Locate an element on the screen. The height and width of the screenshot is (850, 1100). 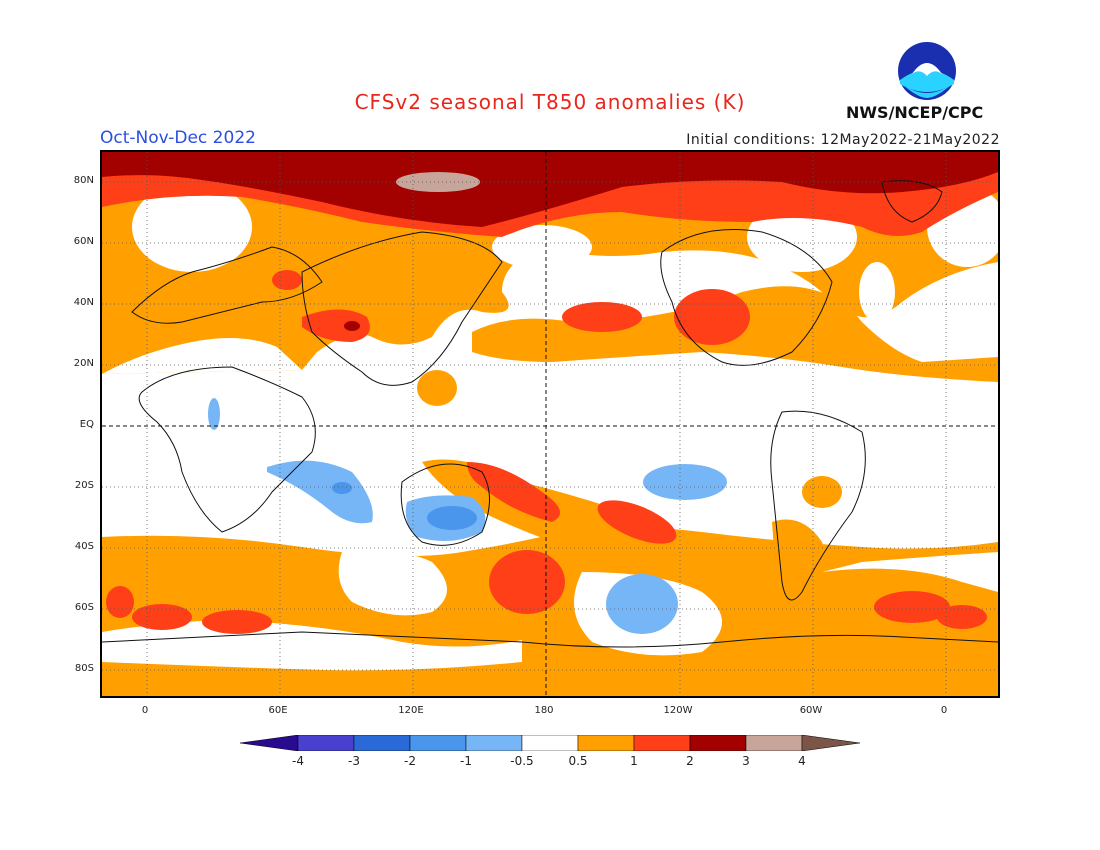
colorbar is located at coordinates (550, 744).